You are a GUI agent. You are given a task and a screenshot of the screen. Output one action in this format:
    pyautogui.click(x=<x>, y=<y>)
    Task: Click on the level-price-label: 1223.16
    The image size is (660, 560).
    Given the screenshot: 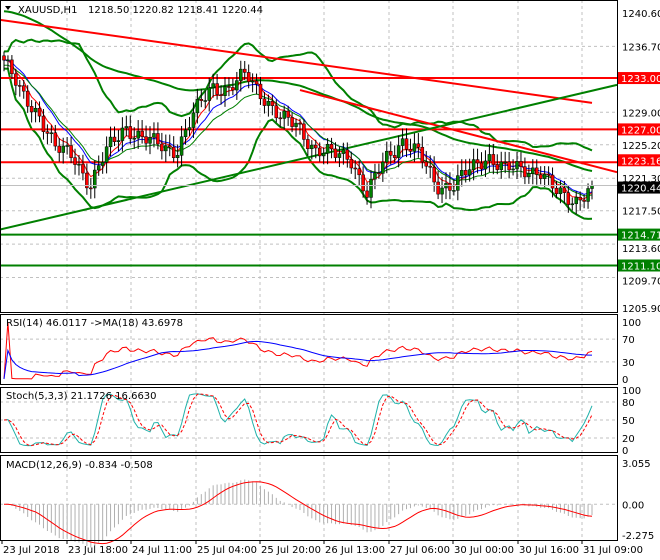 What is the action you would take?
    pyautogui.click(x=640, y=161)
    